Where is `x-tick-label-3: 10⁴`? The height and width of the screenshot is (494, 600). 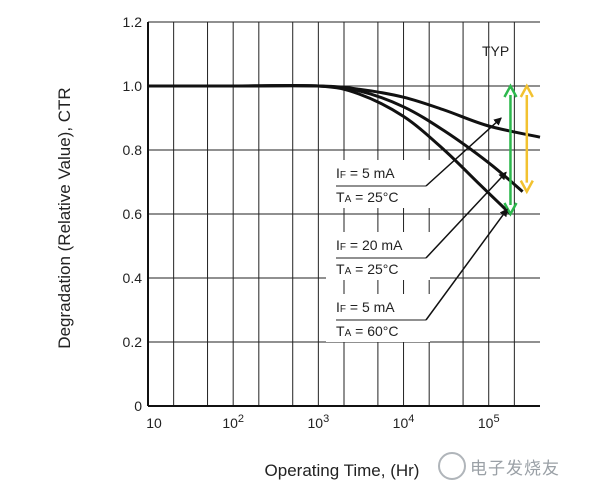
x-tick-label-3: 10⁴ is located at coordinates (404, 422).